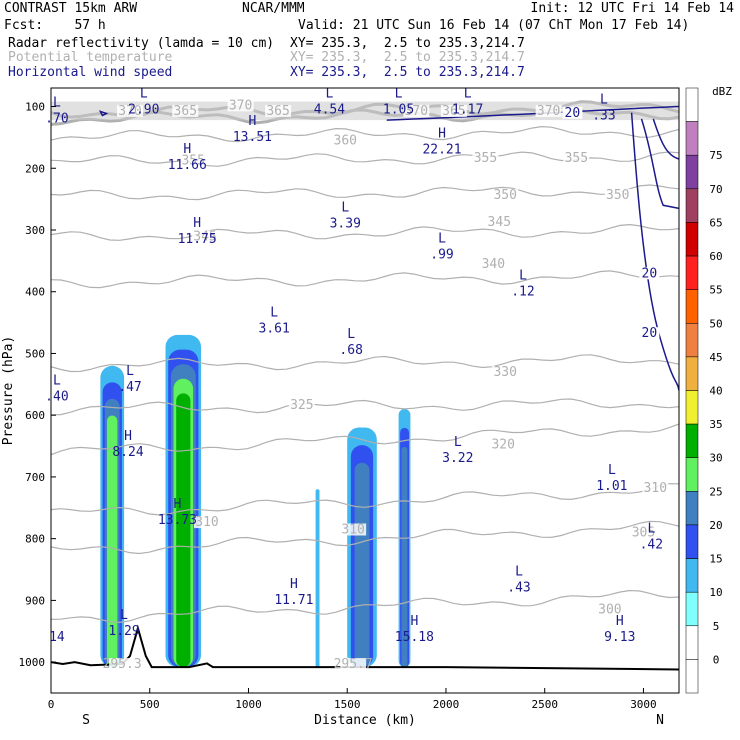 The height and width of the screenshot is (740, 740). What do you see at coordinates (51, 704) in the screenshot?
I see `x-tick-label: 0` at bounding box center [51, 704].